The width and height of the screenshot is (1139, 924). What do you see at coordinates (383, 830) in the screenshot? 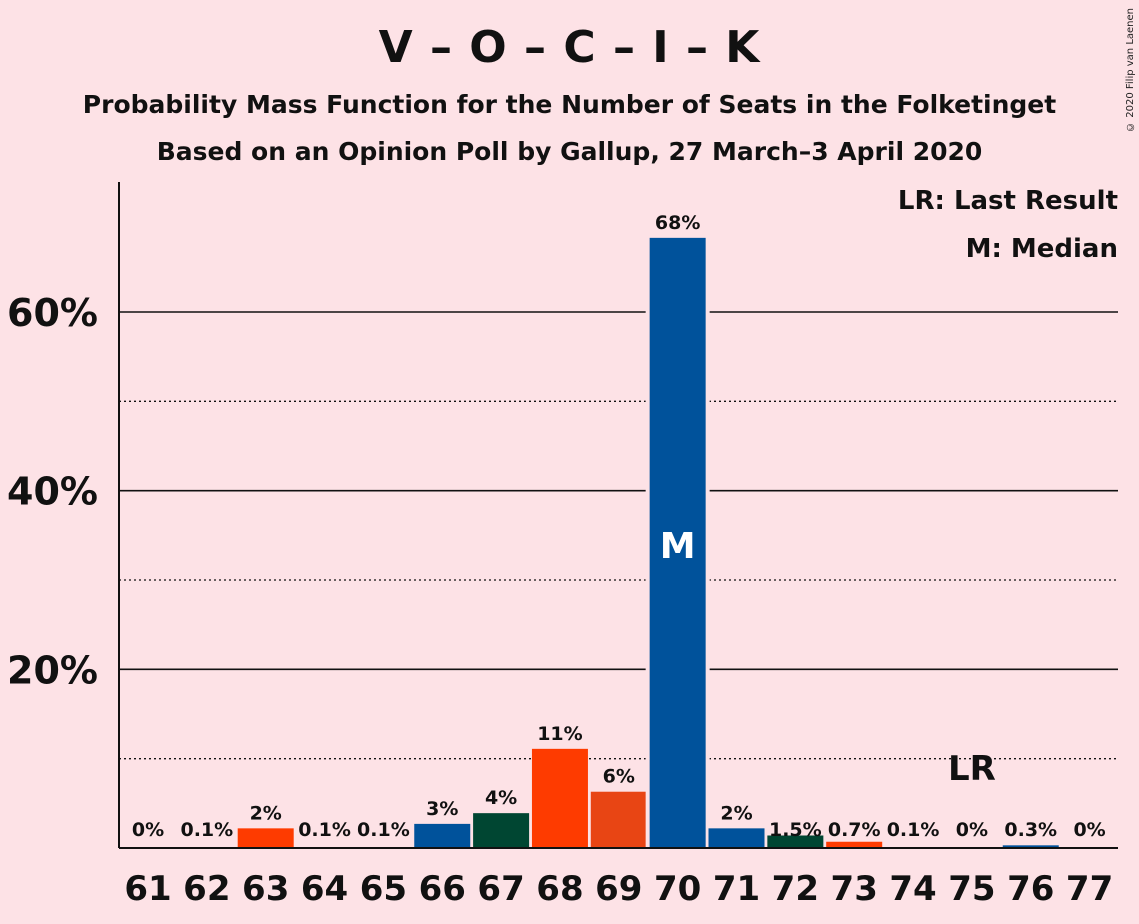
I see `data-label-65: 0.1%` at bounding box center [383, 830].